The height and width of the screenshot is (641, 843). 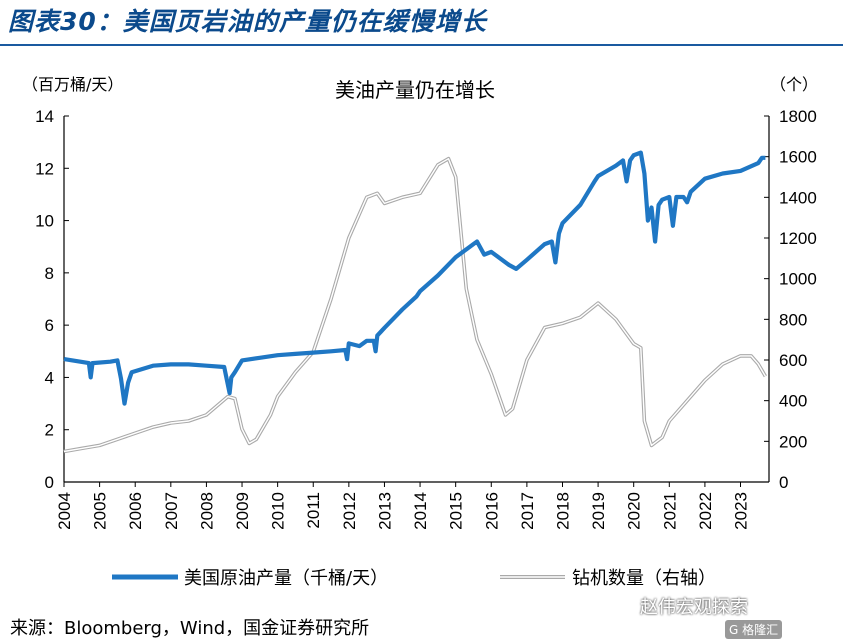 What do you see at coordinates (694, 607) in the screenshot?
I see `watermark: 赵伟宏观探索` at bounding box center [694, 607].